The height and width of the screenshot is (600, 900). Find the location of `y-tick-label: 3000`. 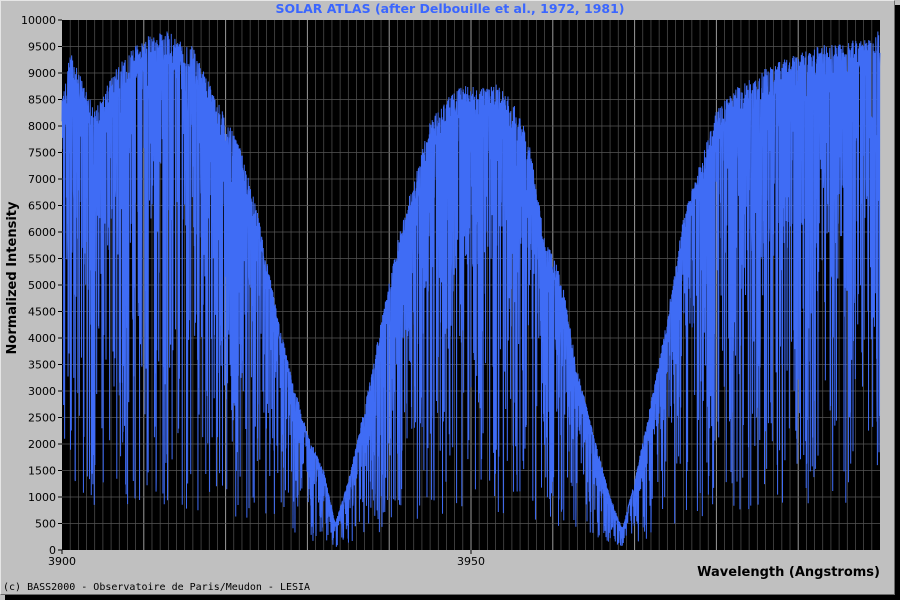

y-tick-label: 3000 is located at coordinates (42, 391).